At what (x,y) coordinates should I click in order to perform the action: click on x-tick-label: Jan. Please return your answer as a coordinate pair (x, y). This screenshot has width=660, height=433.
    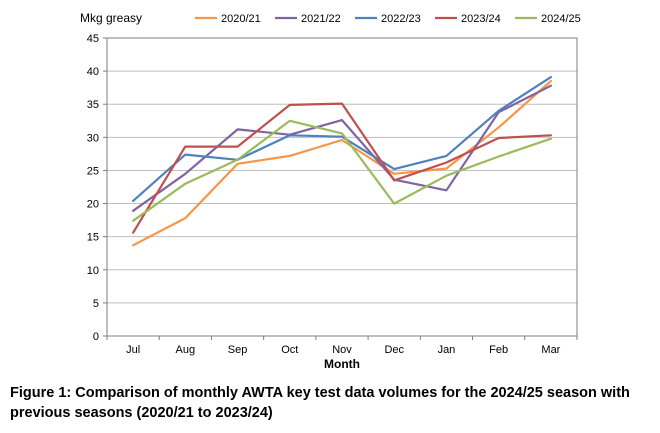
    Looking at the image, I should click on (447, 350).